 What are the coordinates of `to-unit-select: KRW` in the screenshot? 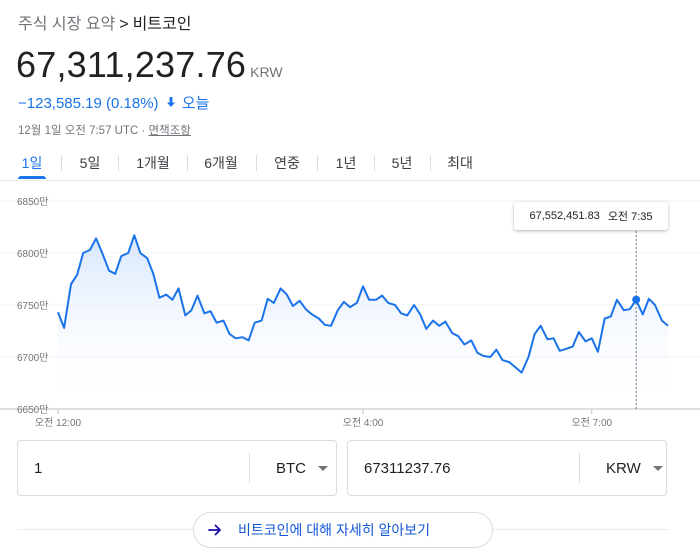 It's located at (623, 468).